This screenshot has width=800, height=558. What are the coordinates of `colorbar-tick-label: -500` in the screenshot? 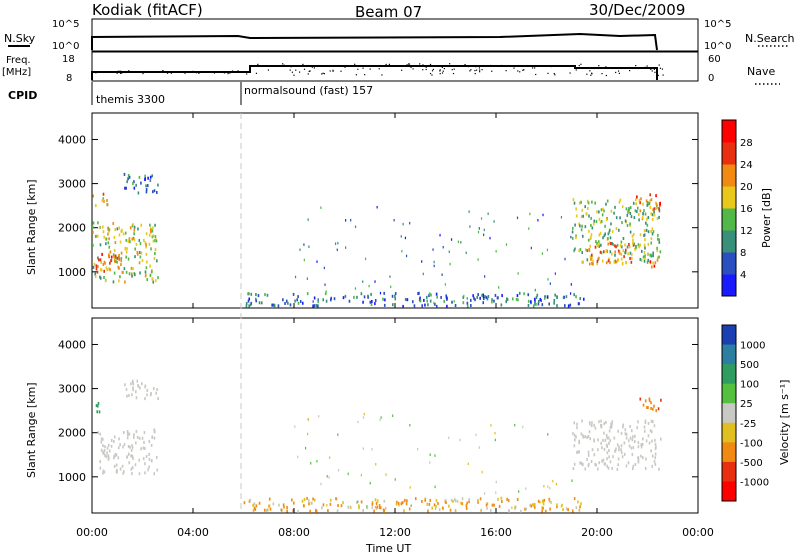 It's located at (751, 463).